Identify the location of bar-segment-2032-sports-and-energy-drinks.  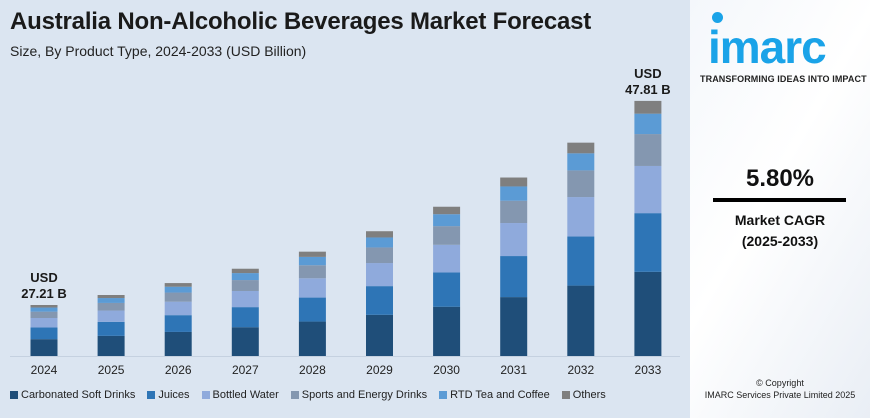
(581, 184).